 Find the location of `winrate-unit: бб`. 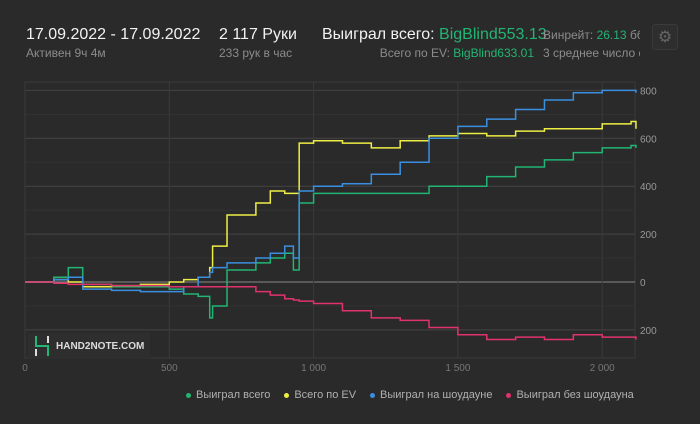

winrate-unit: бб is located at coordinates (634, 35).